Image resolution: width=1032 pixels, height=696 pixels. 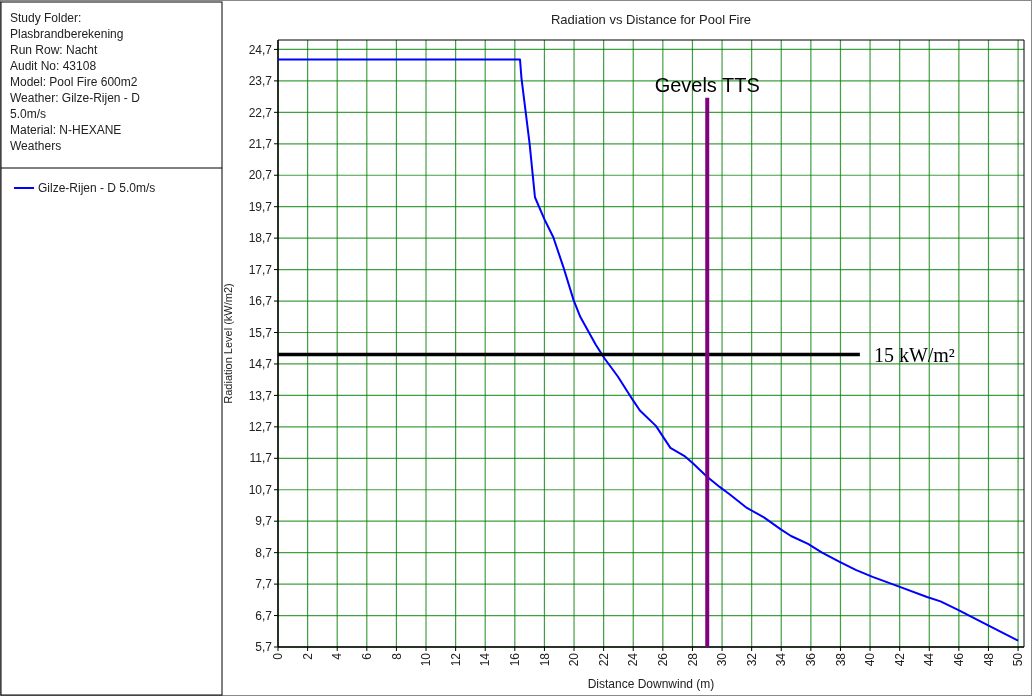 What do you see at coordinates (1018, 659) in the screenshot?
I see `x-tick-label: 50` at bounding box center [1018, 659].